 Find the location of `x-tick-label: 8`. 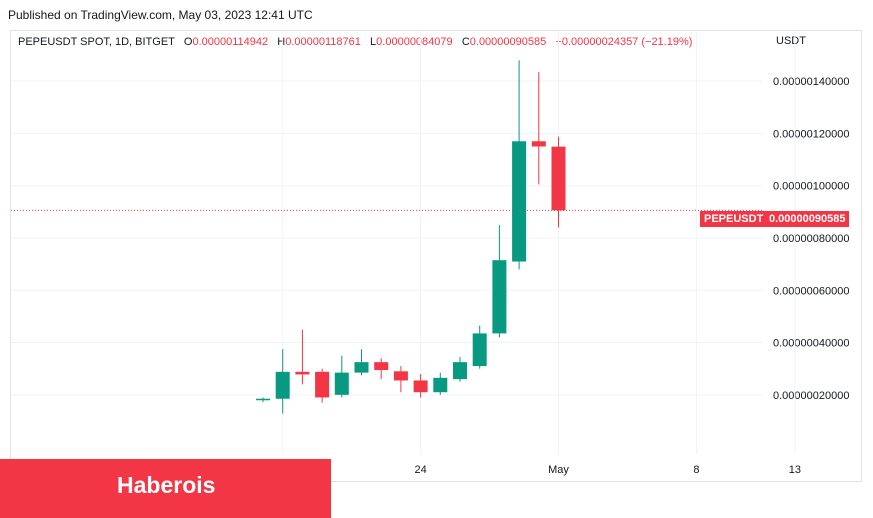

x-tick-label: 8 is located at coordinates (696, 470).